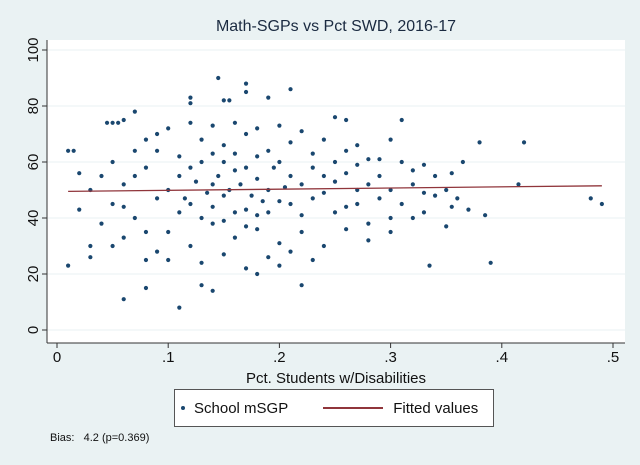 The height and width of the screenshot is (465, 640). Describe the element at coordinates (336, 378) in the screenshot. I see `x-axis-label: Pct. Students w/Disabilities` at that location.